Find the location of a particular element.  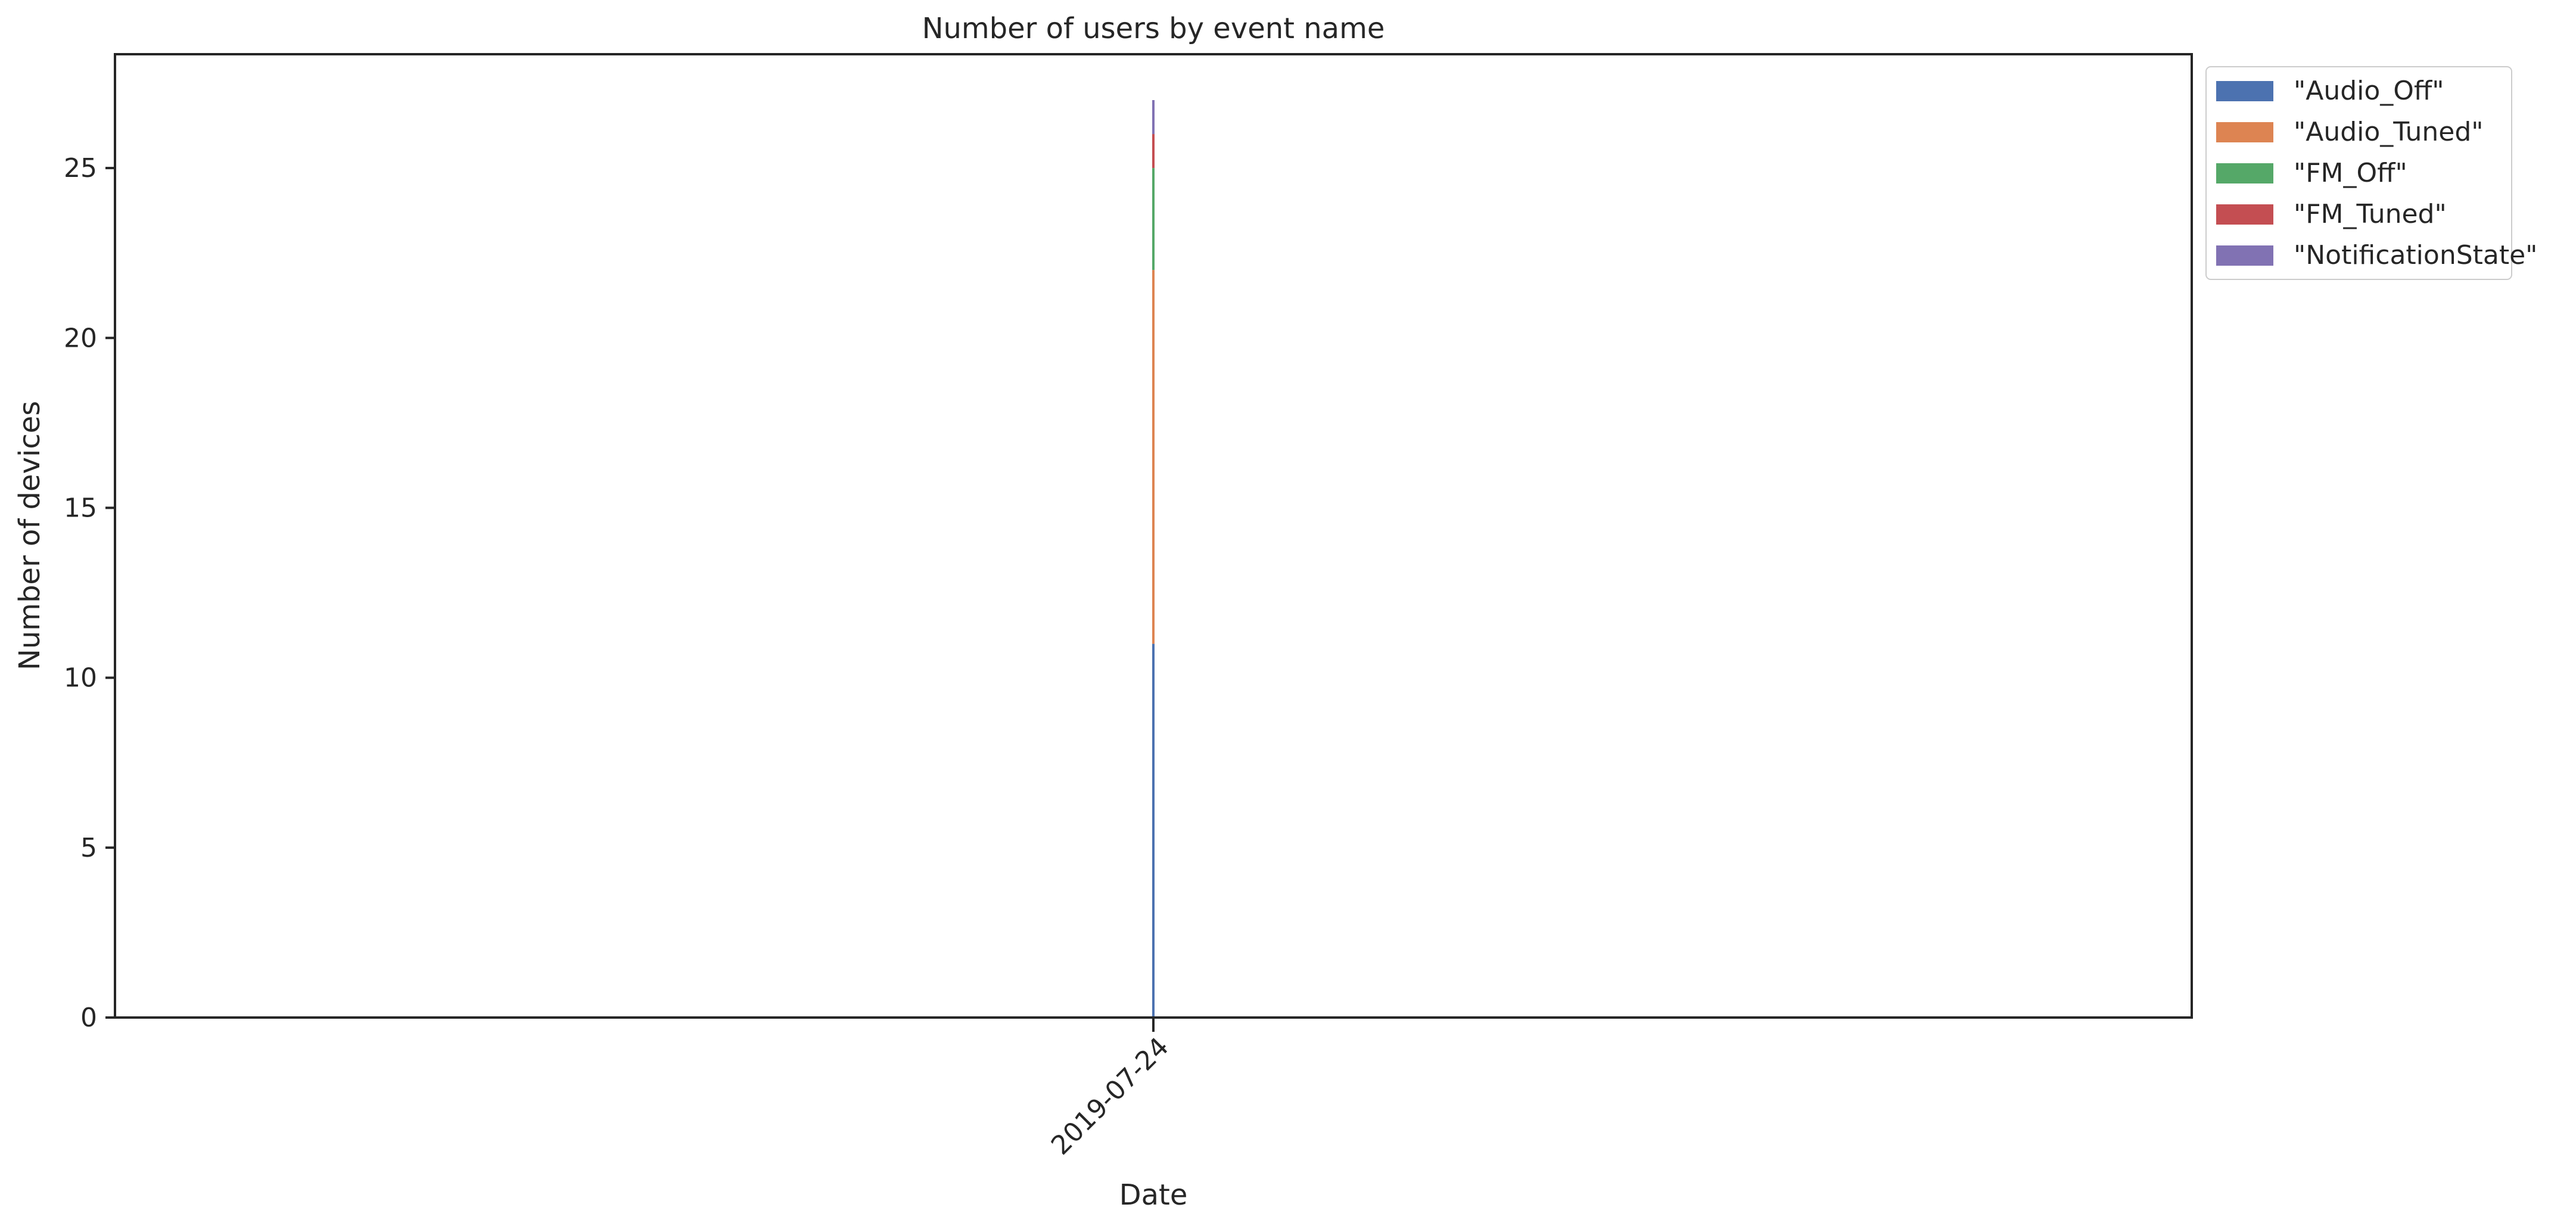

x-axis: 2019-07-24 is located at coordinates (1110, 1089).